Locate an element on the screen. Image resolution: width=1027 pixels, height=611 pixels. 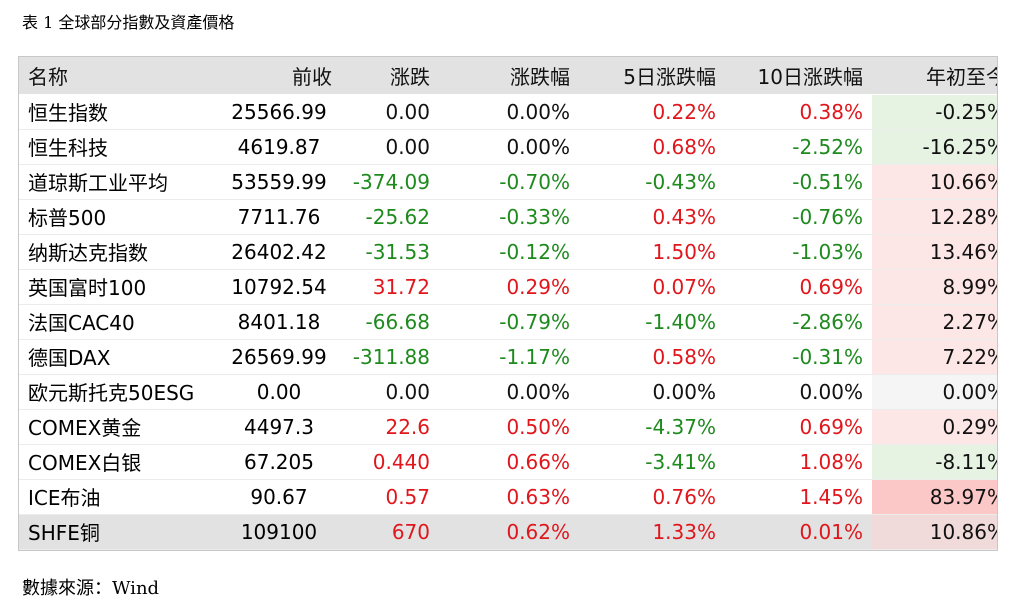
change-cell: 0.57 is located at coordinates (390, 497).